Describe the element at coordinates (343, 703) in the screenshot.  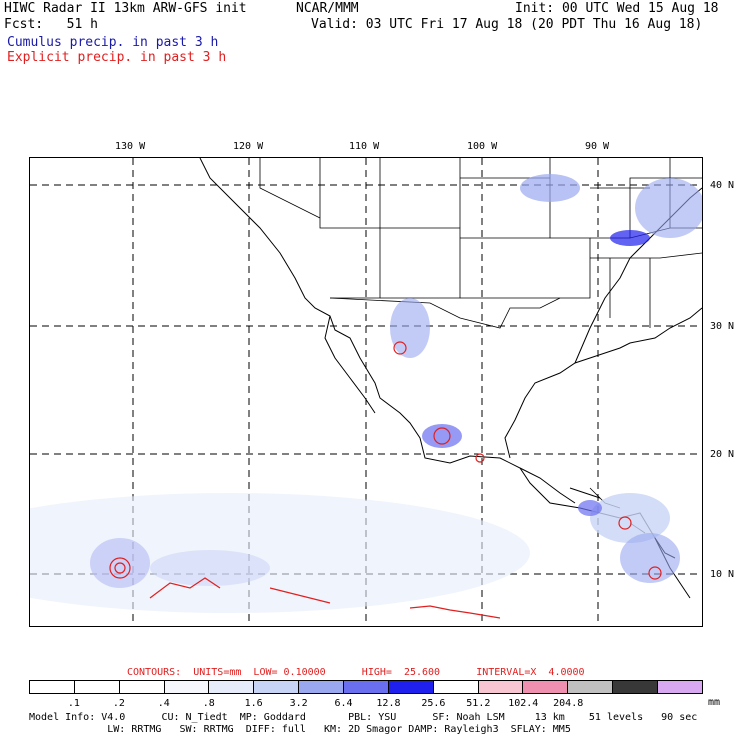
I see `legend-tick-label: 6.4` at that location.